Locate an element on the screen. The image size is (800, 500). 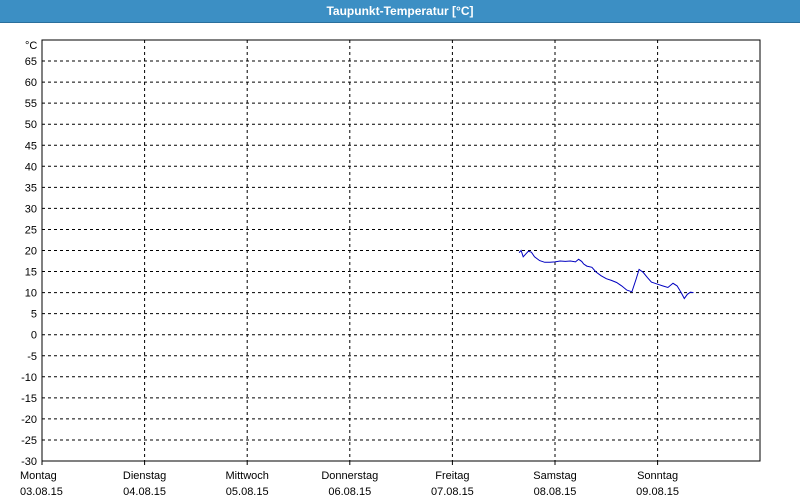
y-tick-label: 15 is located at coordinates (31, 273).